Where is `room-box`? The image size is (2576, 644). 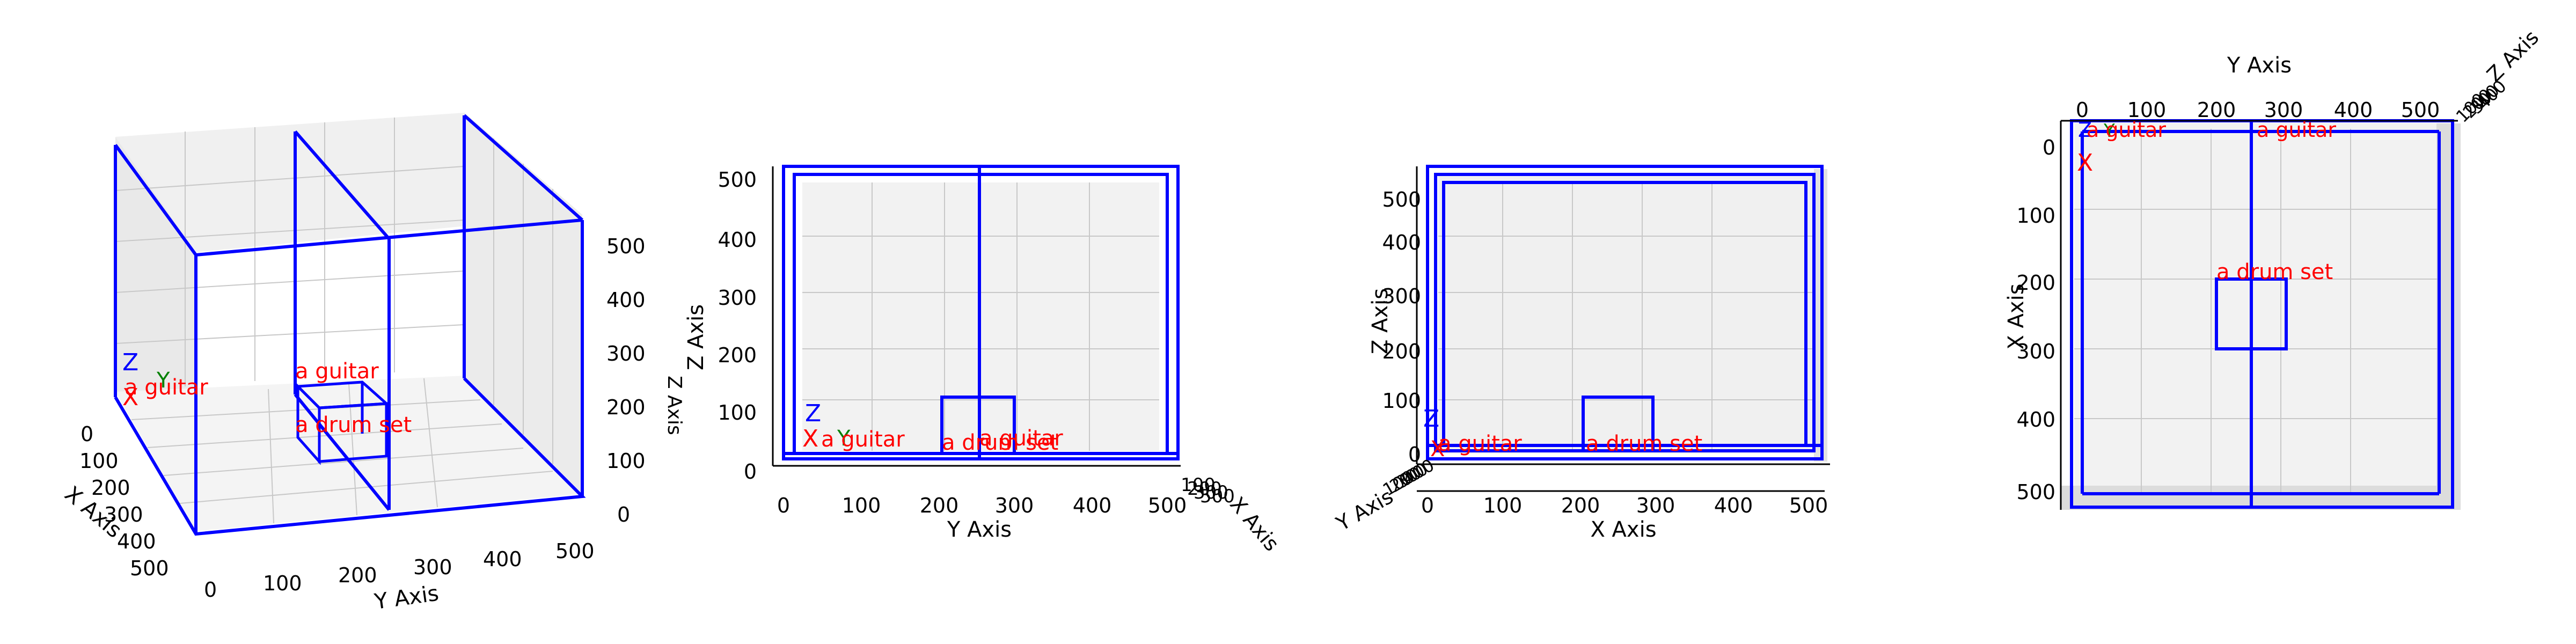 room-box is located at coordinates (350, 325).